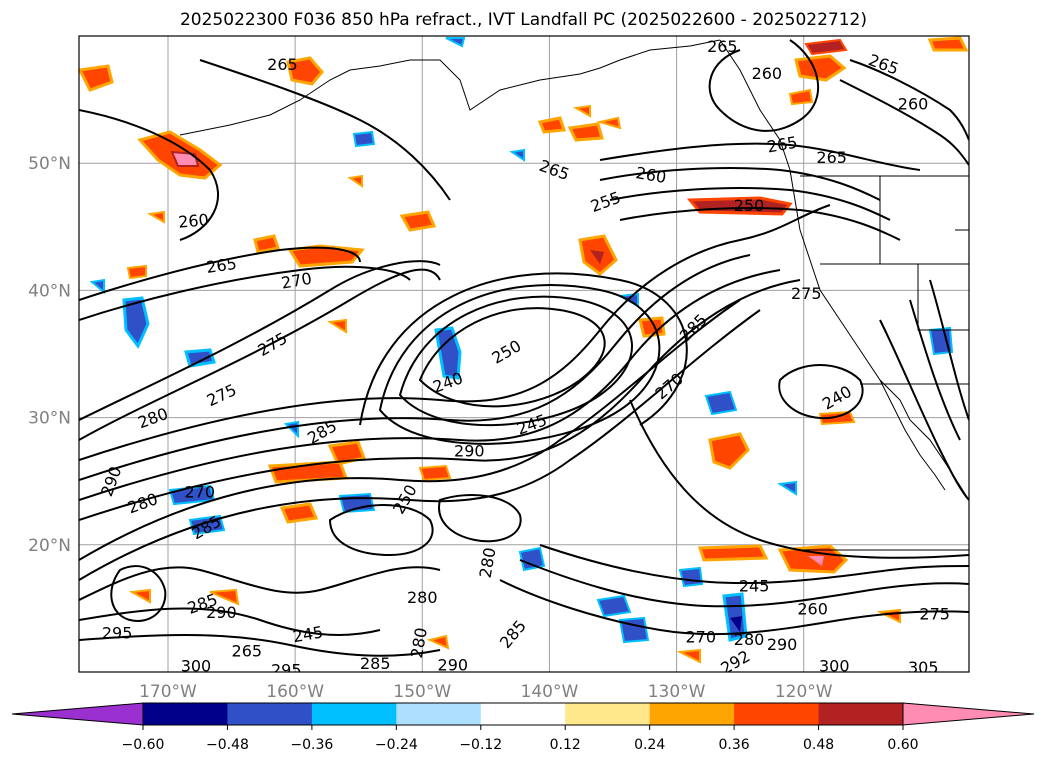 The width and height of the screenshot is (1047, 765). I want to click on latitude-labels: 50°N 40°N 30°N 20°N, so click(49, 355).